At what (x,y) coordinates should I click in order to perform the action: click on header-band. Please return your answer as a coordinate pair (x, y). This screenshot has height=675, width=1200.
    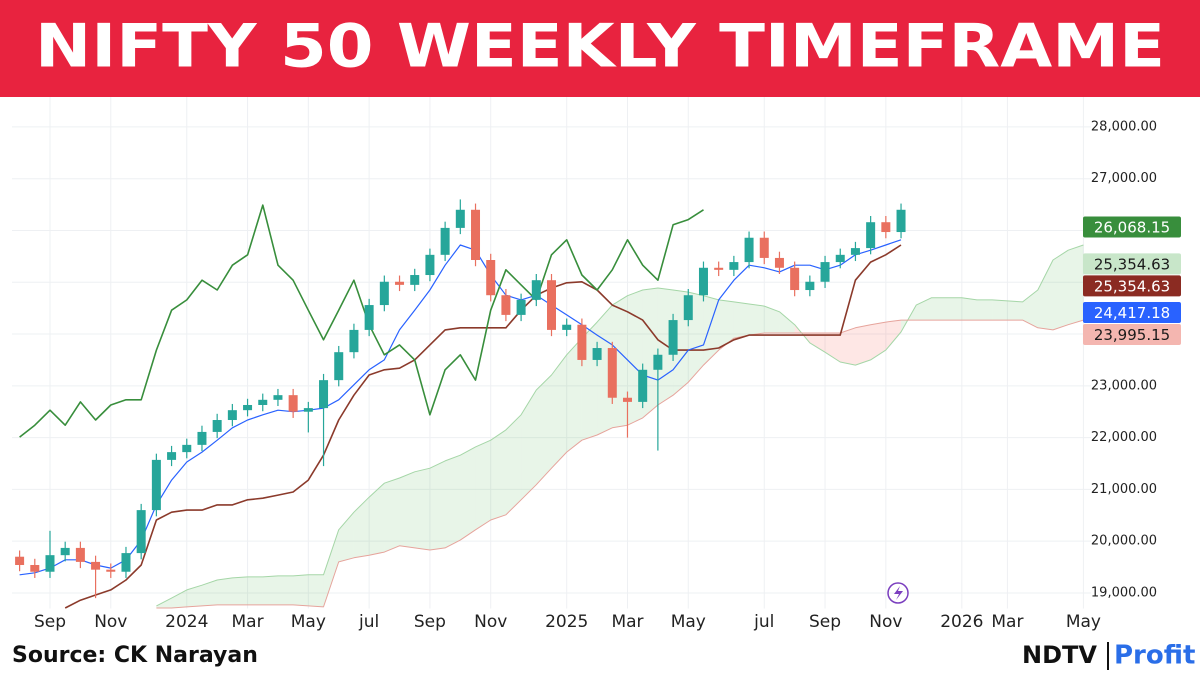
    Looking at the image, I should click on (600, 48).